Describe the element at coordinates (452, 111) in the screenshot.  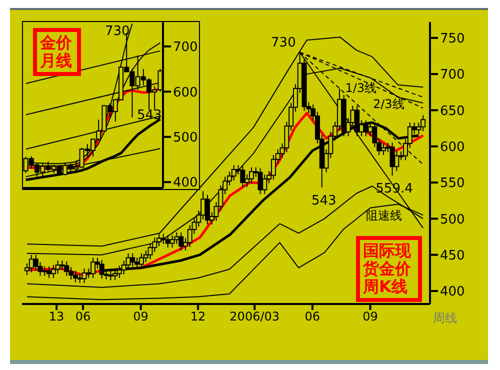
I see `y-tick-label: 650` at that location.